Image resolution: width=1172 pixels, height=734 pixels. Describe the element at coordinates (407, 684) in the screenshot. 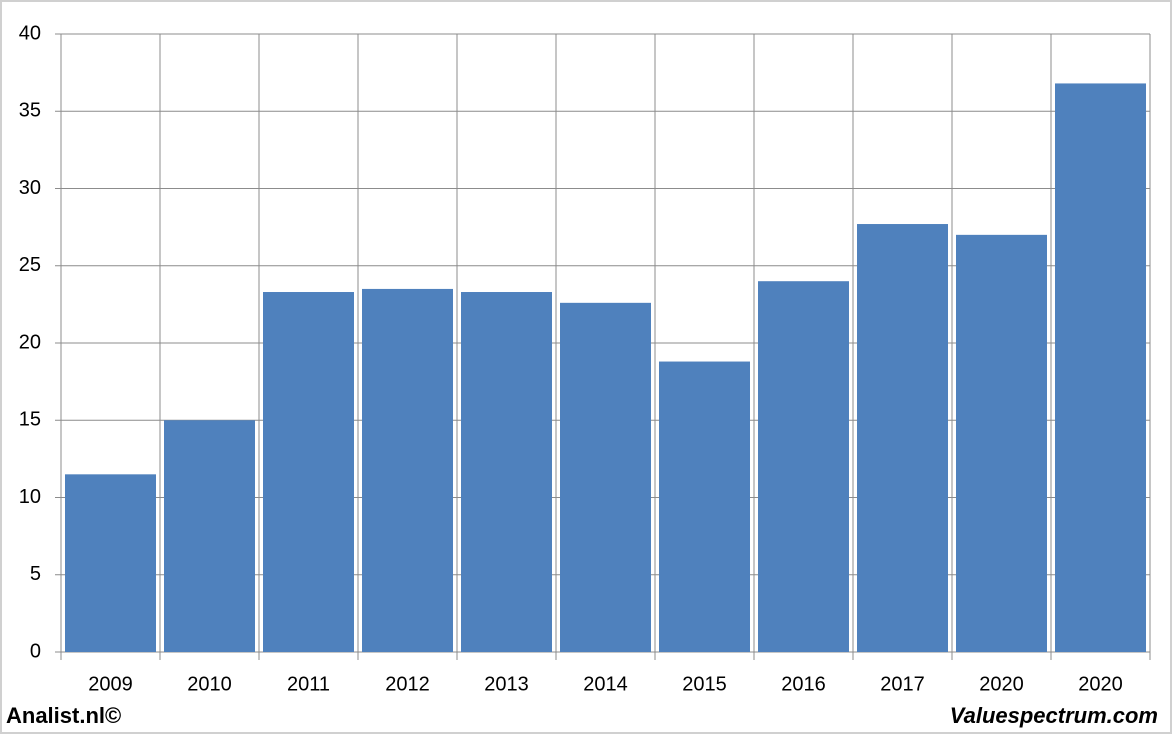

I see `x-tick-label: 2012` at that location.